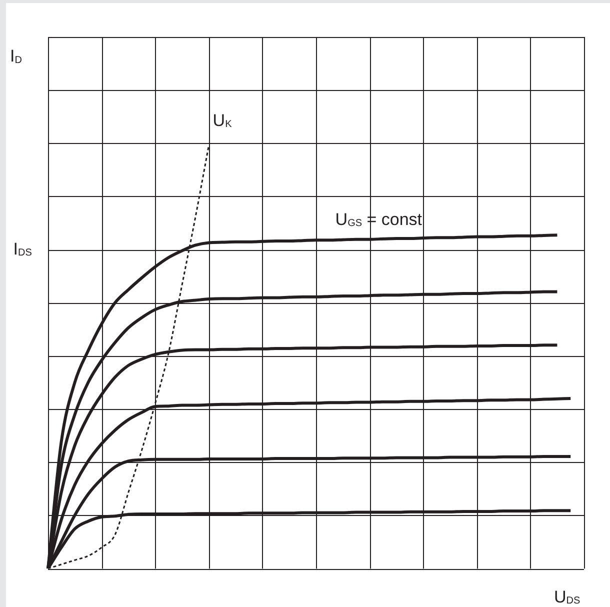 This screenshot has width=610, height=607. What do you see at coordinates (222, 120) in the screenshot?
I see `series-label: UK` at bounding box center [222, 120].